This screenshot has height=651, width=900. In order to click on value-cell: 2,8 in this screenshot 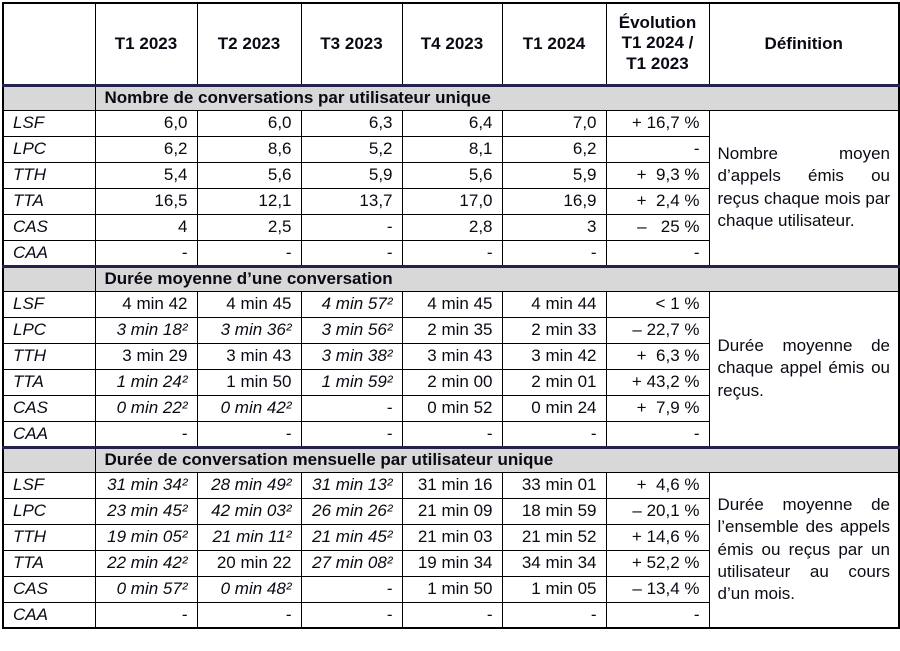, I will do `click(452, 227)`.